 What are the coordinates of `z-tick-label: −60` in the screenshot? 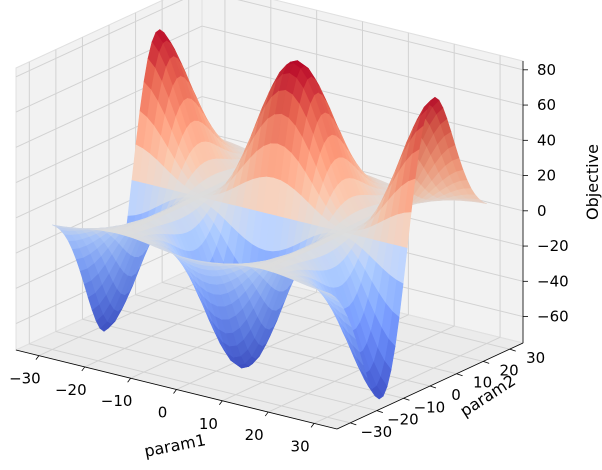 It's located at (553, 317).